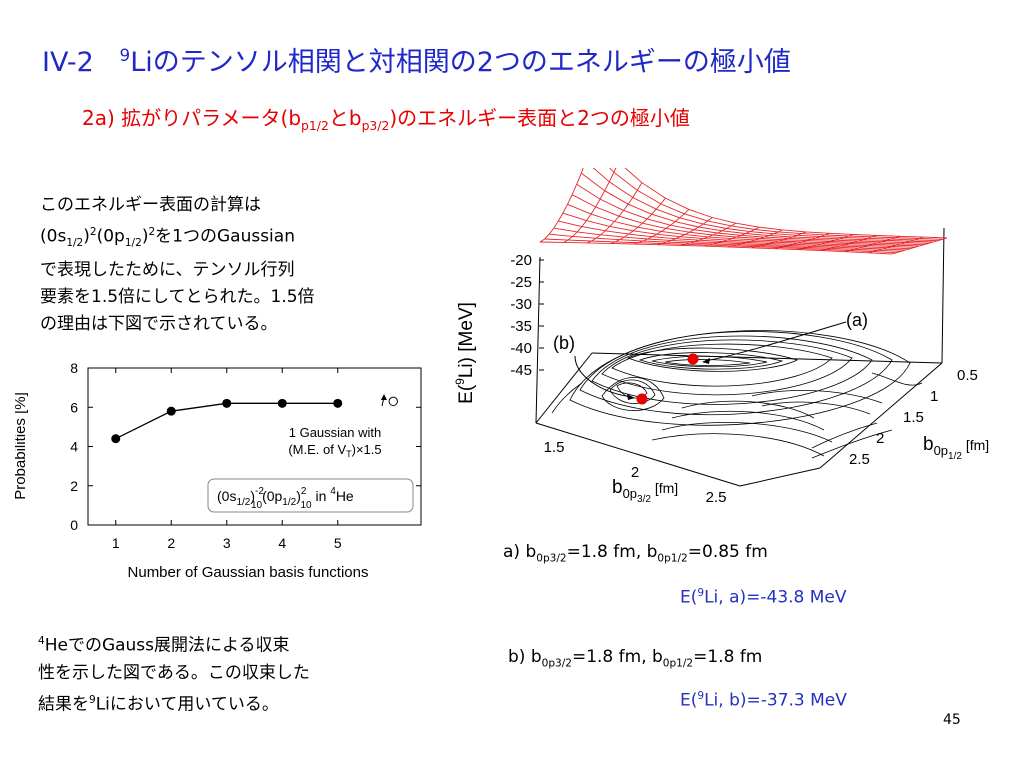  I want to click on energy-surface-mesh, so click(743, 211).